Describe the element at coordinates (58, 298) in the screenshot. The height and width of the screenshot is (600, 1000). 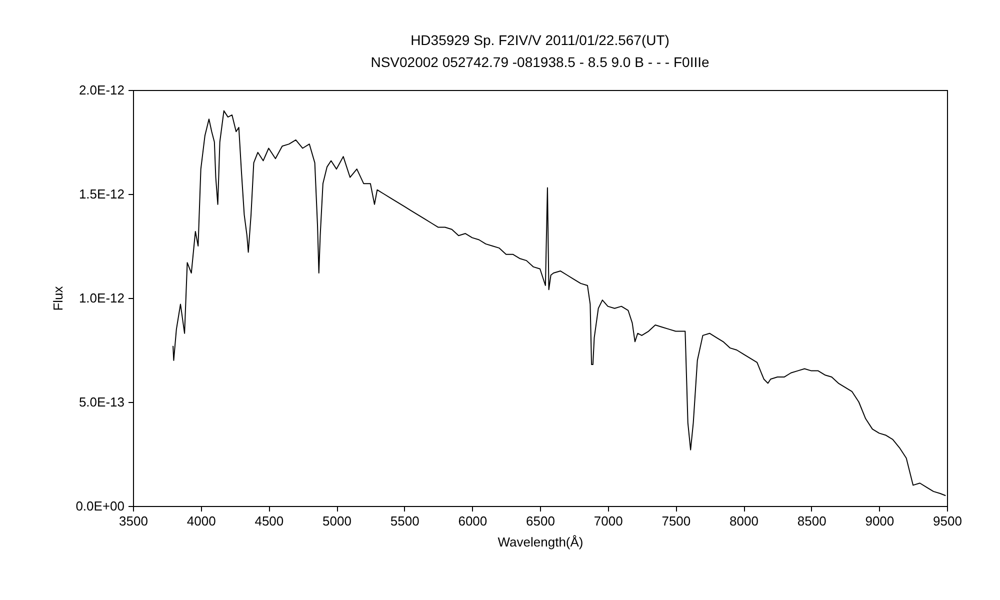
I see `y-axis-title: Flux` at that location.